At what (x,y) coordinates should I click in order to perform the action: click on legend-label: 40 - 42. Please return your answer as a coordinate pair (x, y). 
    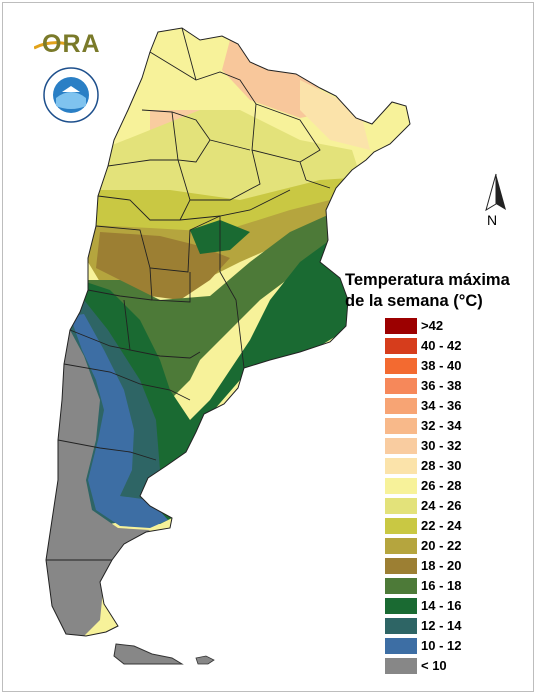
    Looking at the image, I should click on (441, 345).